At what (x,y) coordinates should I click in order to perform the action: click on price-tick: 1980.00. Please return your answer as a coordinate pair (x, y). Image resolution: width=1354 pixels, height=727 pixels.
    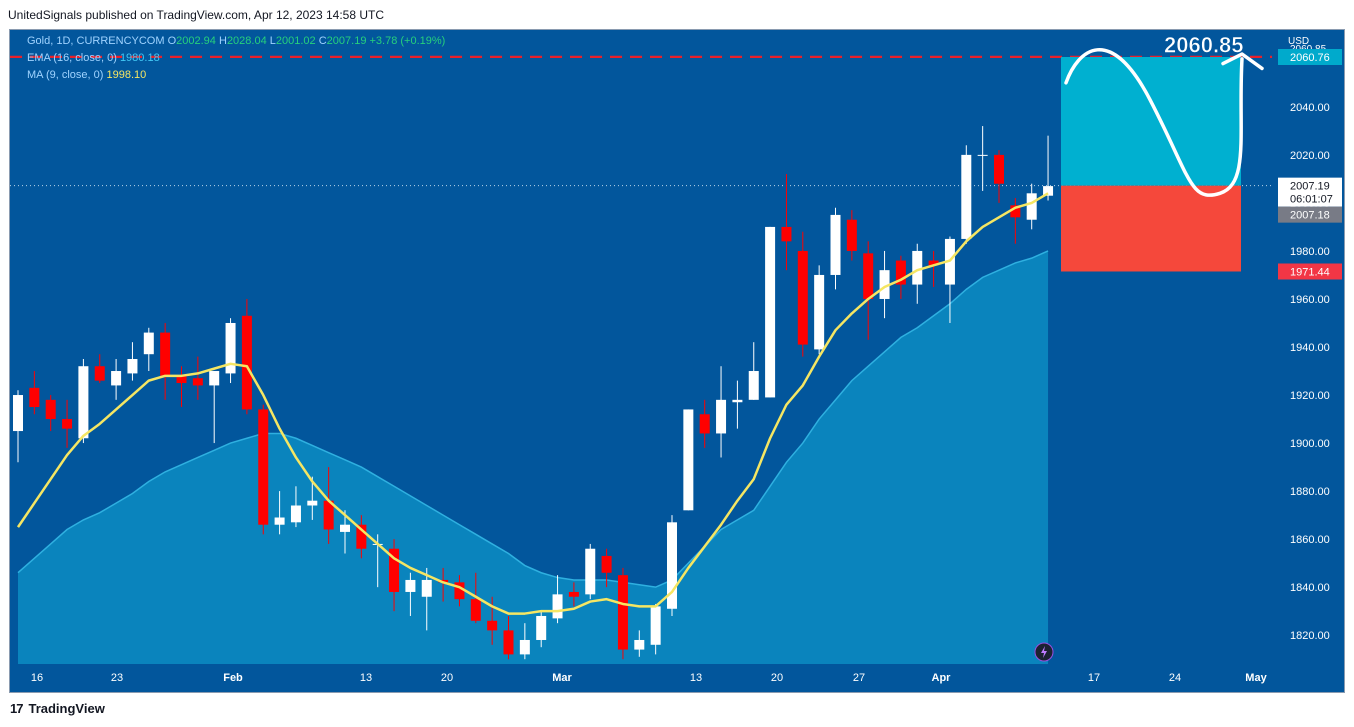
    Looking at the image, I should click on (1310, 252).